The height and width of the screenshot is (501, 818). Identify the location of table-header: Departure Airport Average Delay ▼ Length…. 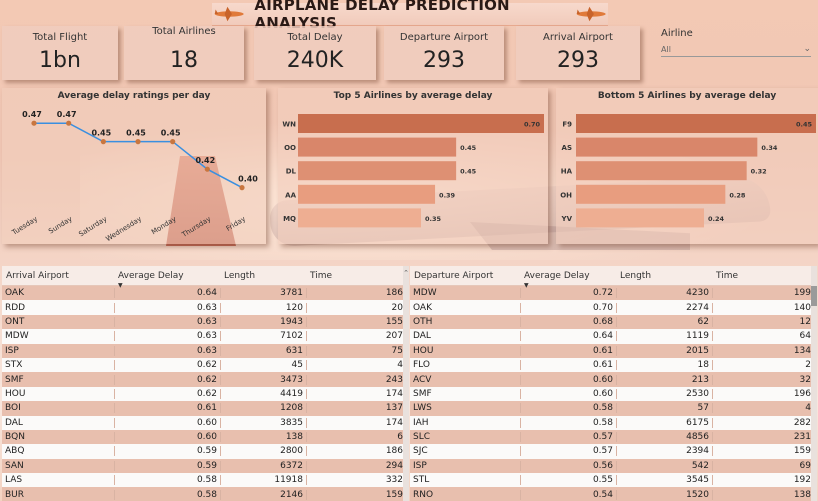
(612, 277).